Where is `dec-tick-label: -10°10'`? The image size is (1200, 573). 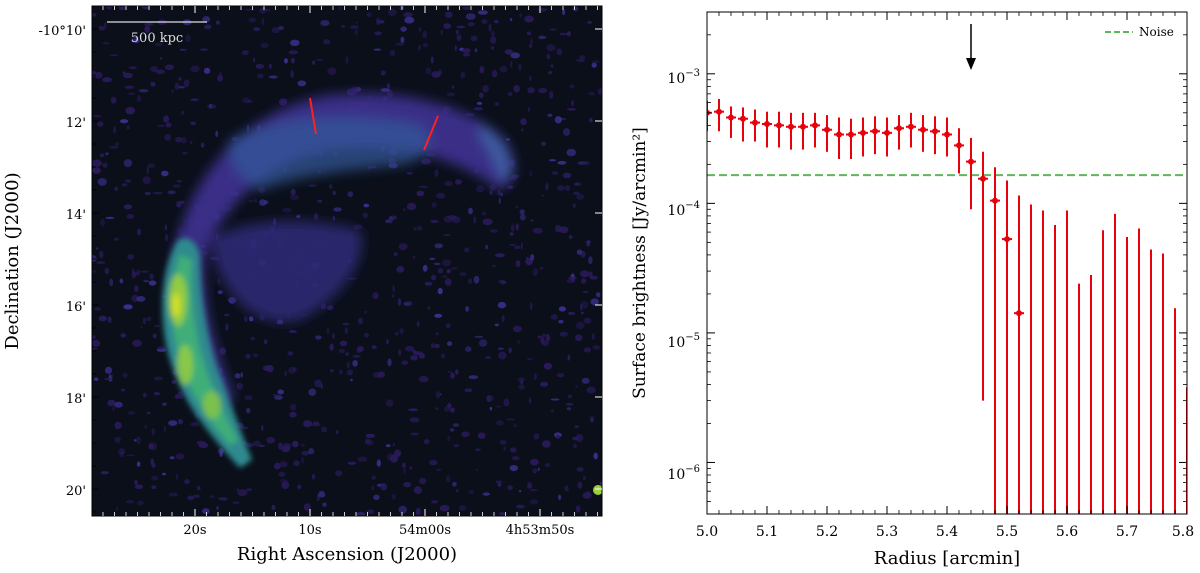
dec-tick-label: -10°10' is located at coordinates (62, 31).